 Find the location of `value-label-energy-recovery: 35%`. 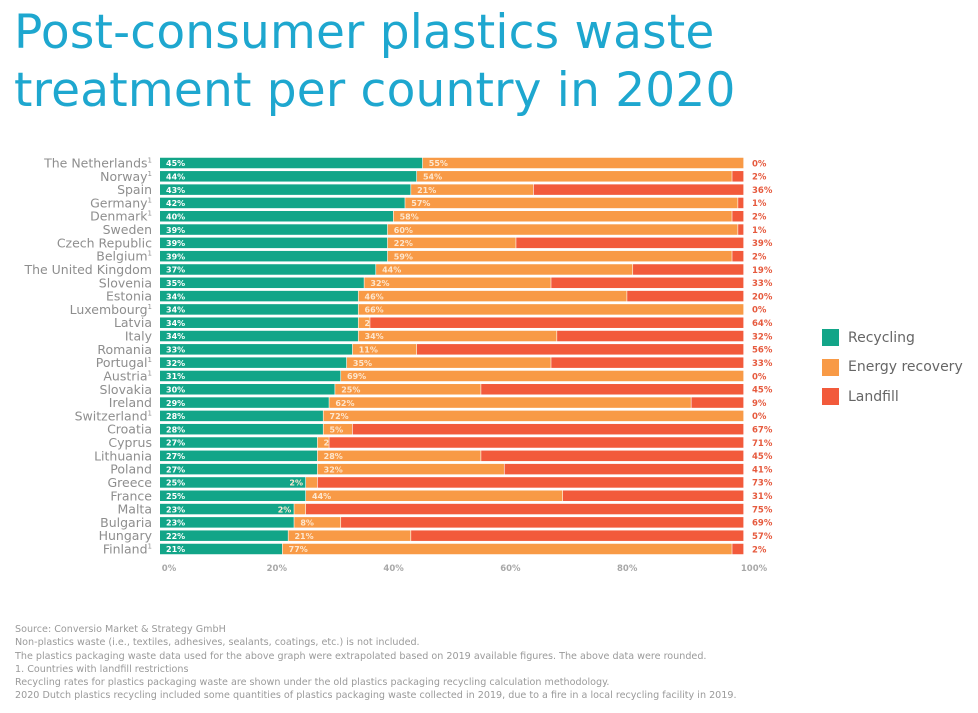

value-label-energy-recovery: 35% is located at coordinates (362, 363).